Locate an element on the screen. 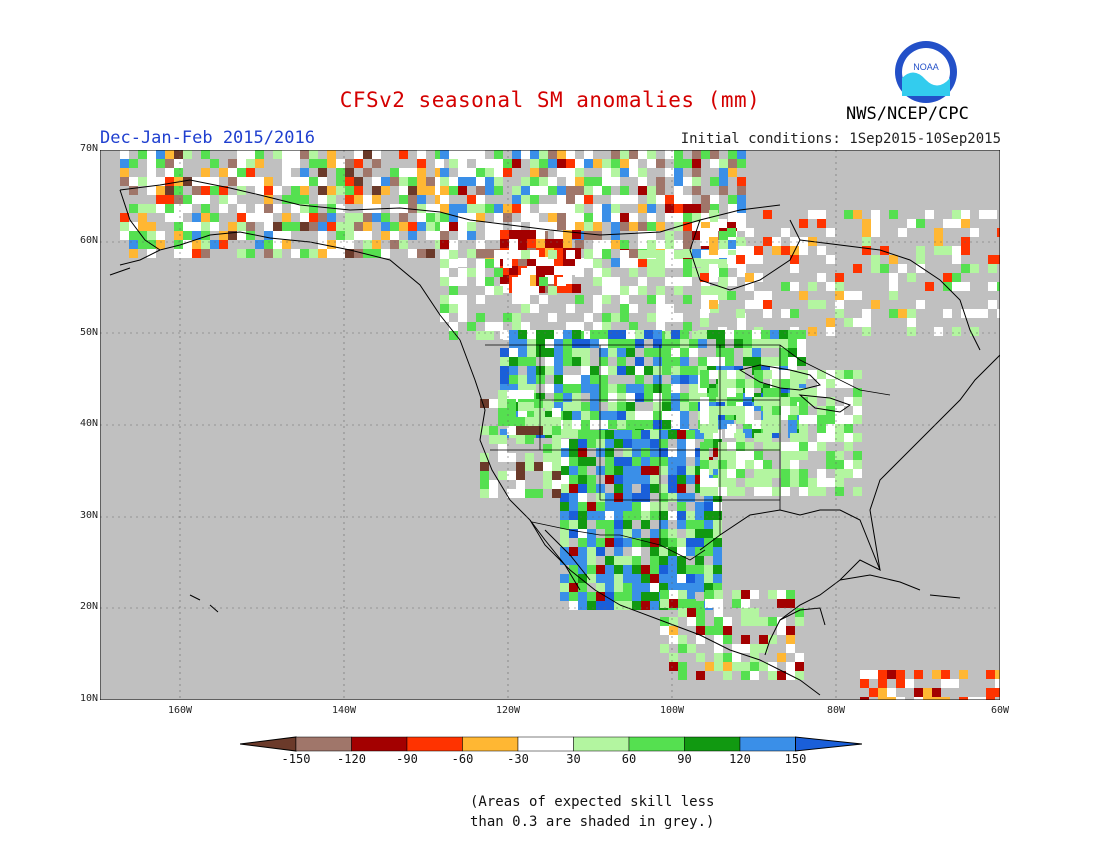  colorbar-tick-label: 120 is located at coordinates (740, 759).